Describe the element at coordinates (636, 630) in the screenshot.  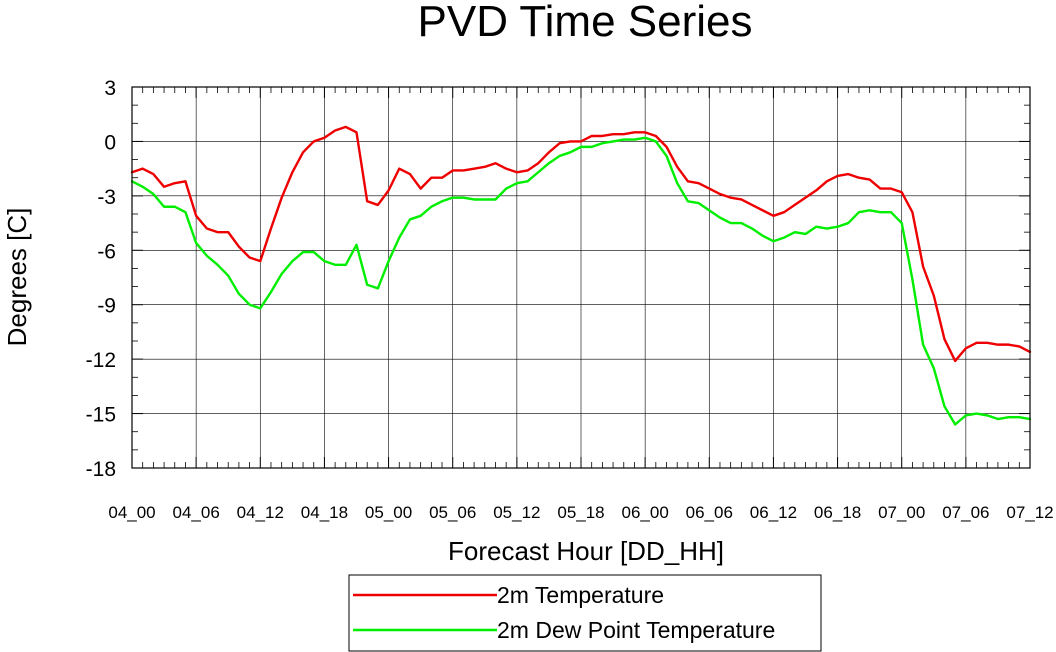
I see `legend-label-dew-point: 2m Dew Point Temperature` at that location.